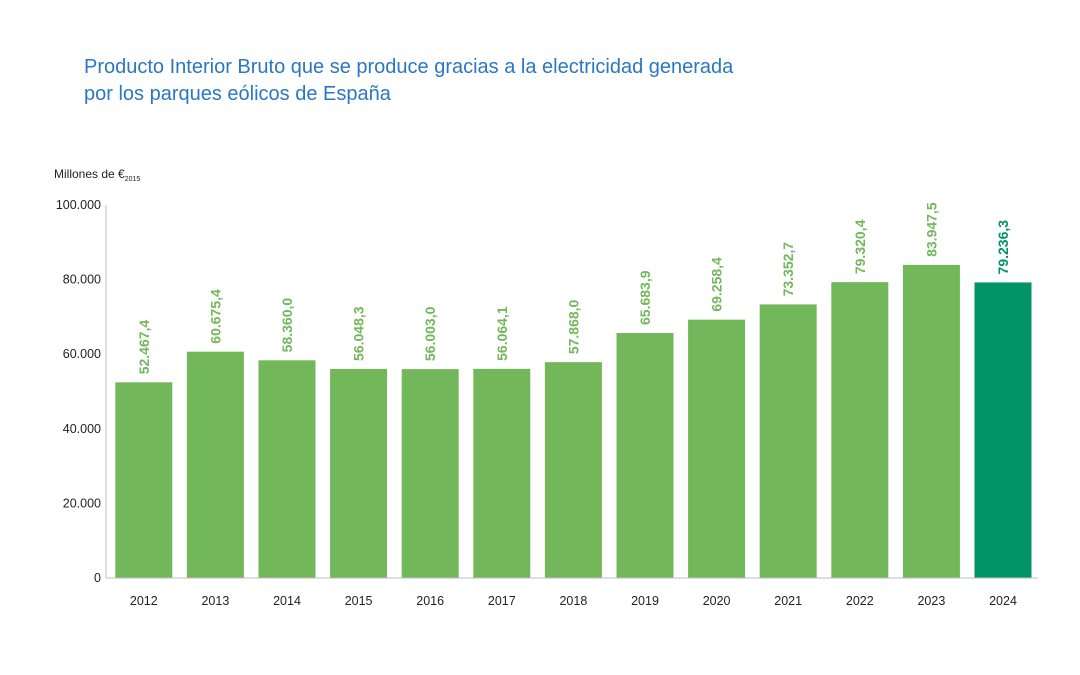 This screenshot has height=675, width=1080. Describe the element at coordinates (215, 464) in the screenshot. I see `bar-2013` at that location.